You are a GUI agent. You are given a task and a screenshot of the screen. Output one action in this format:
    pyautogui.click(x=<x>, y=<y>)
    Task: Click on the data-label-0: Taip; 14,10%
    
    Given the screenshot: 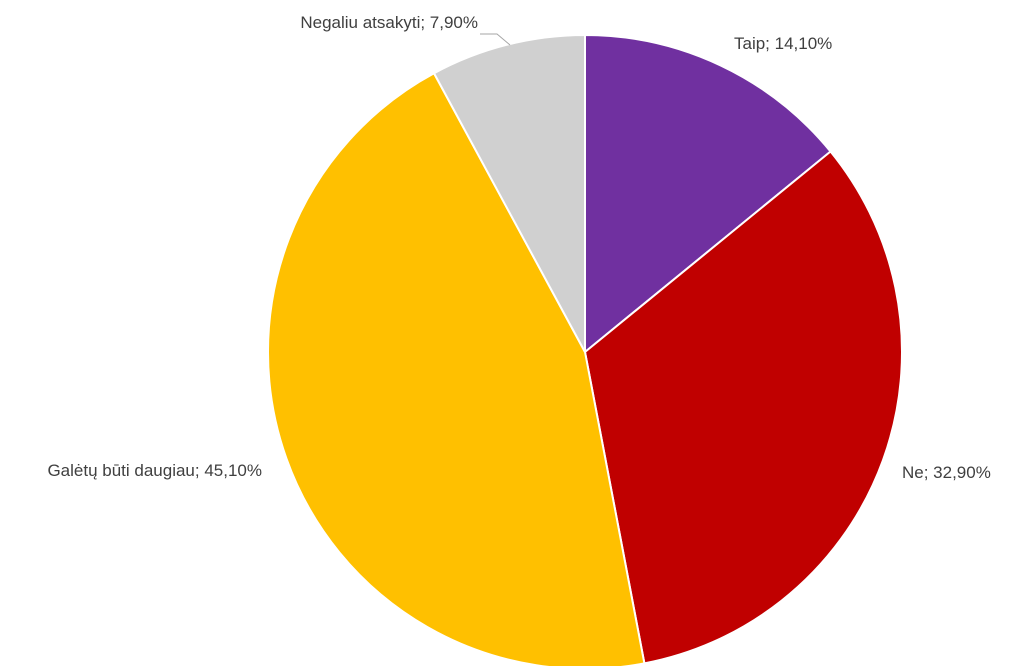 What is the action you would take?
    pyautogui.click(x=783, y=43)
    